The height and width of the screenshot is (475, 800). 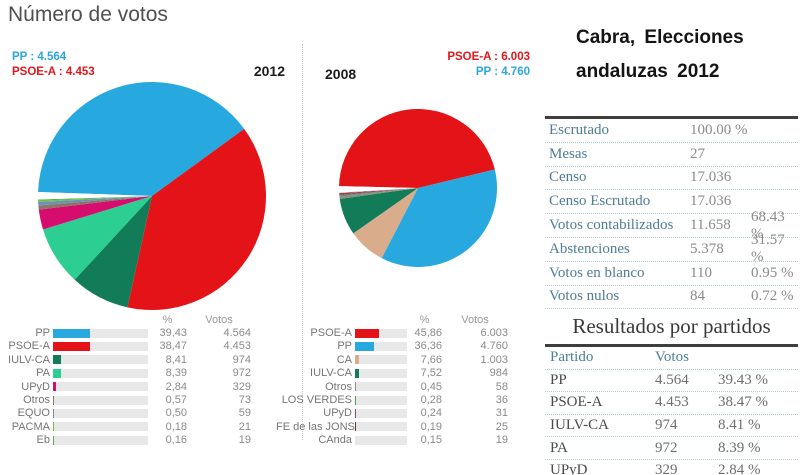 What do you see at coordinates (33, 413) in the screenshot?
I see `party-label: EQUO` at bounding box center [33, 413].